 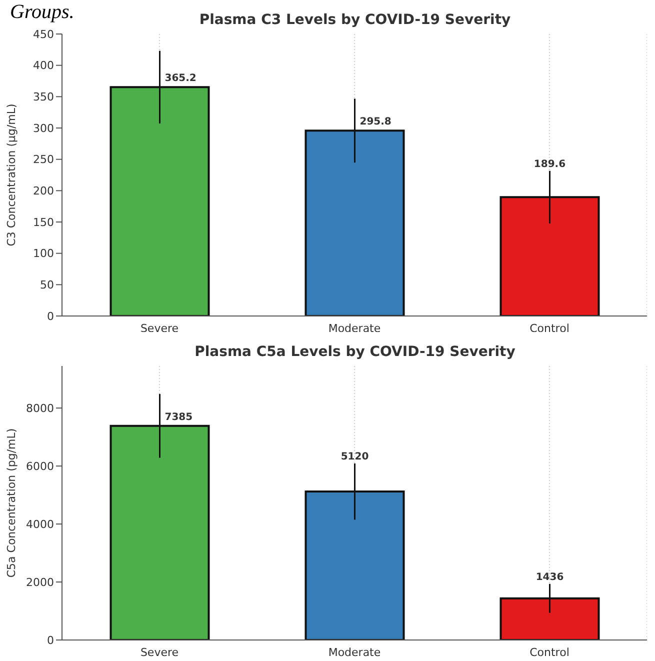 I want to click on y-tick-label: 400, so click(x=43, y=65).